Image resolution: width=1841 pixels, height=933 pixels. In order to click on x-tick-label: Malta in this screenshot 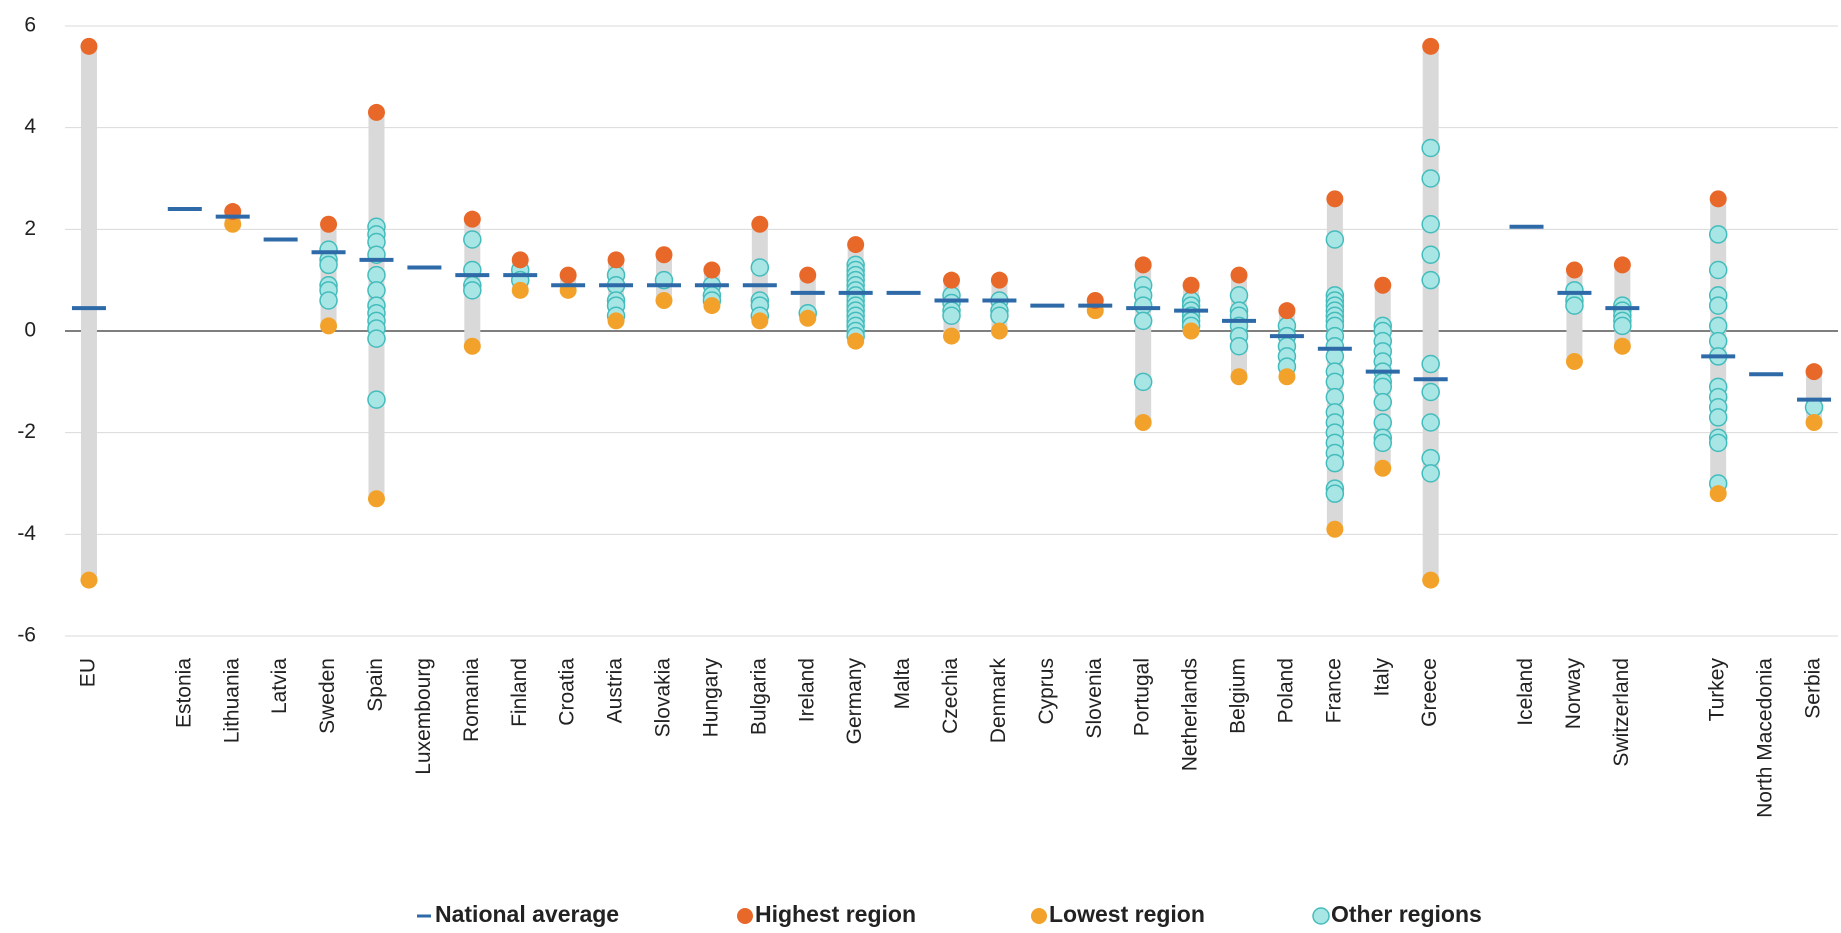, I will do `click(902, 684)`.